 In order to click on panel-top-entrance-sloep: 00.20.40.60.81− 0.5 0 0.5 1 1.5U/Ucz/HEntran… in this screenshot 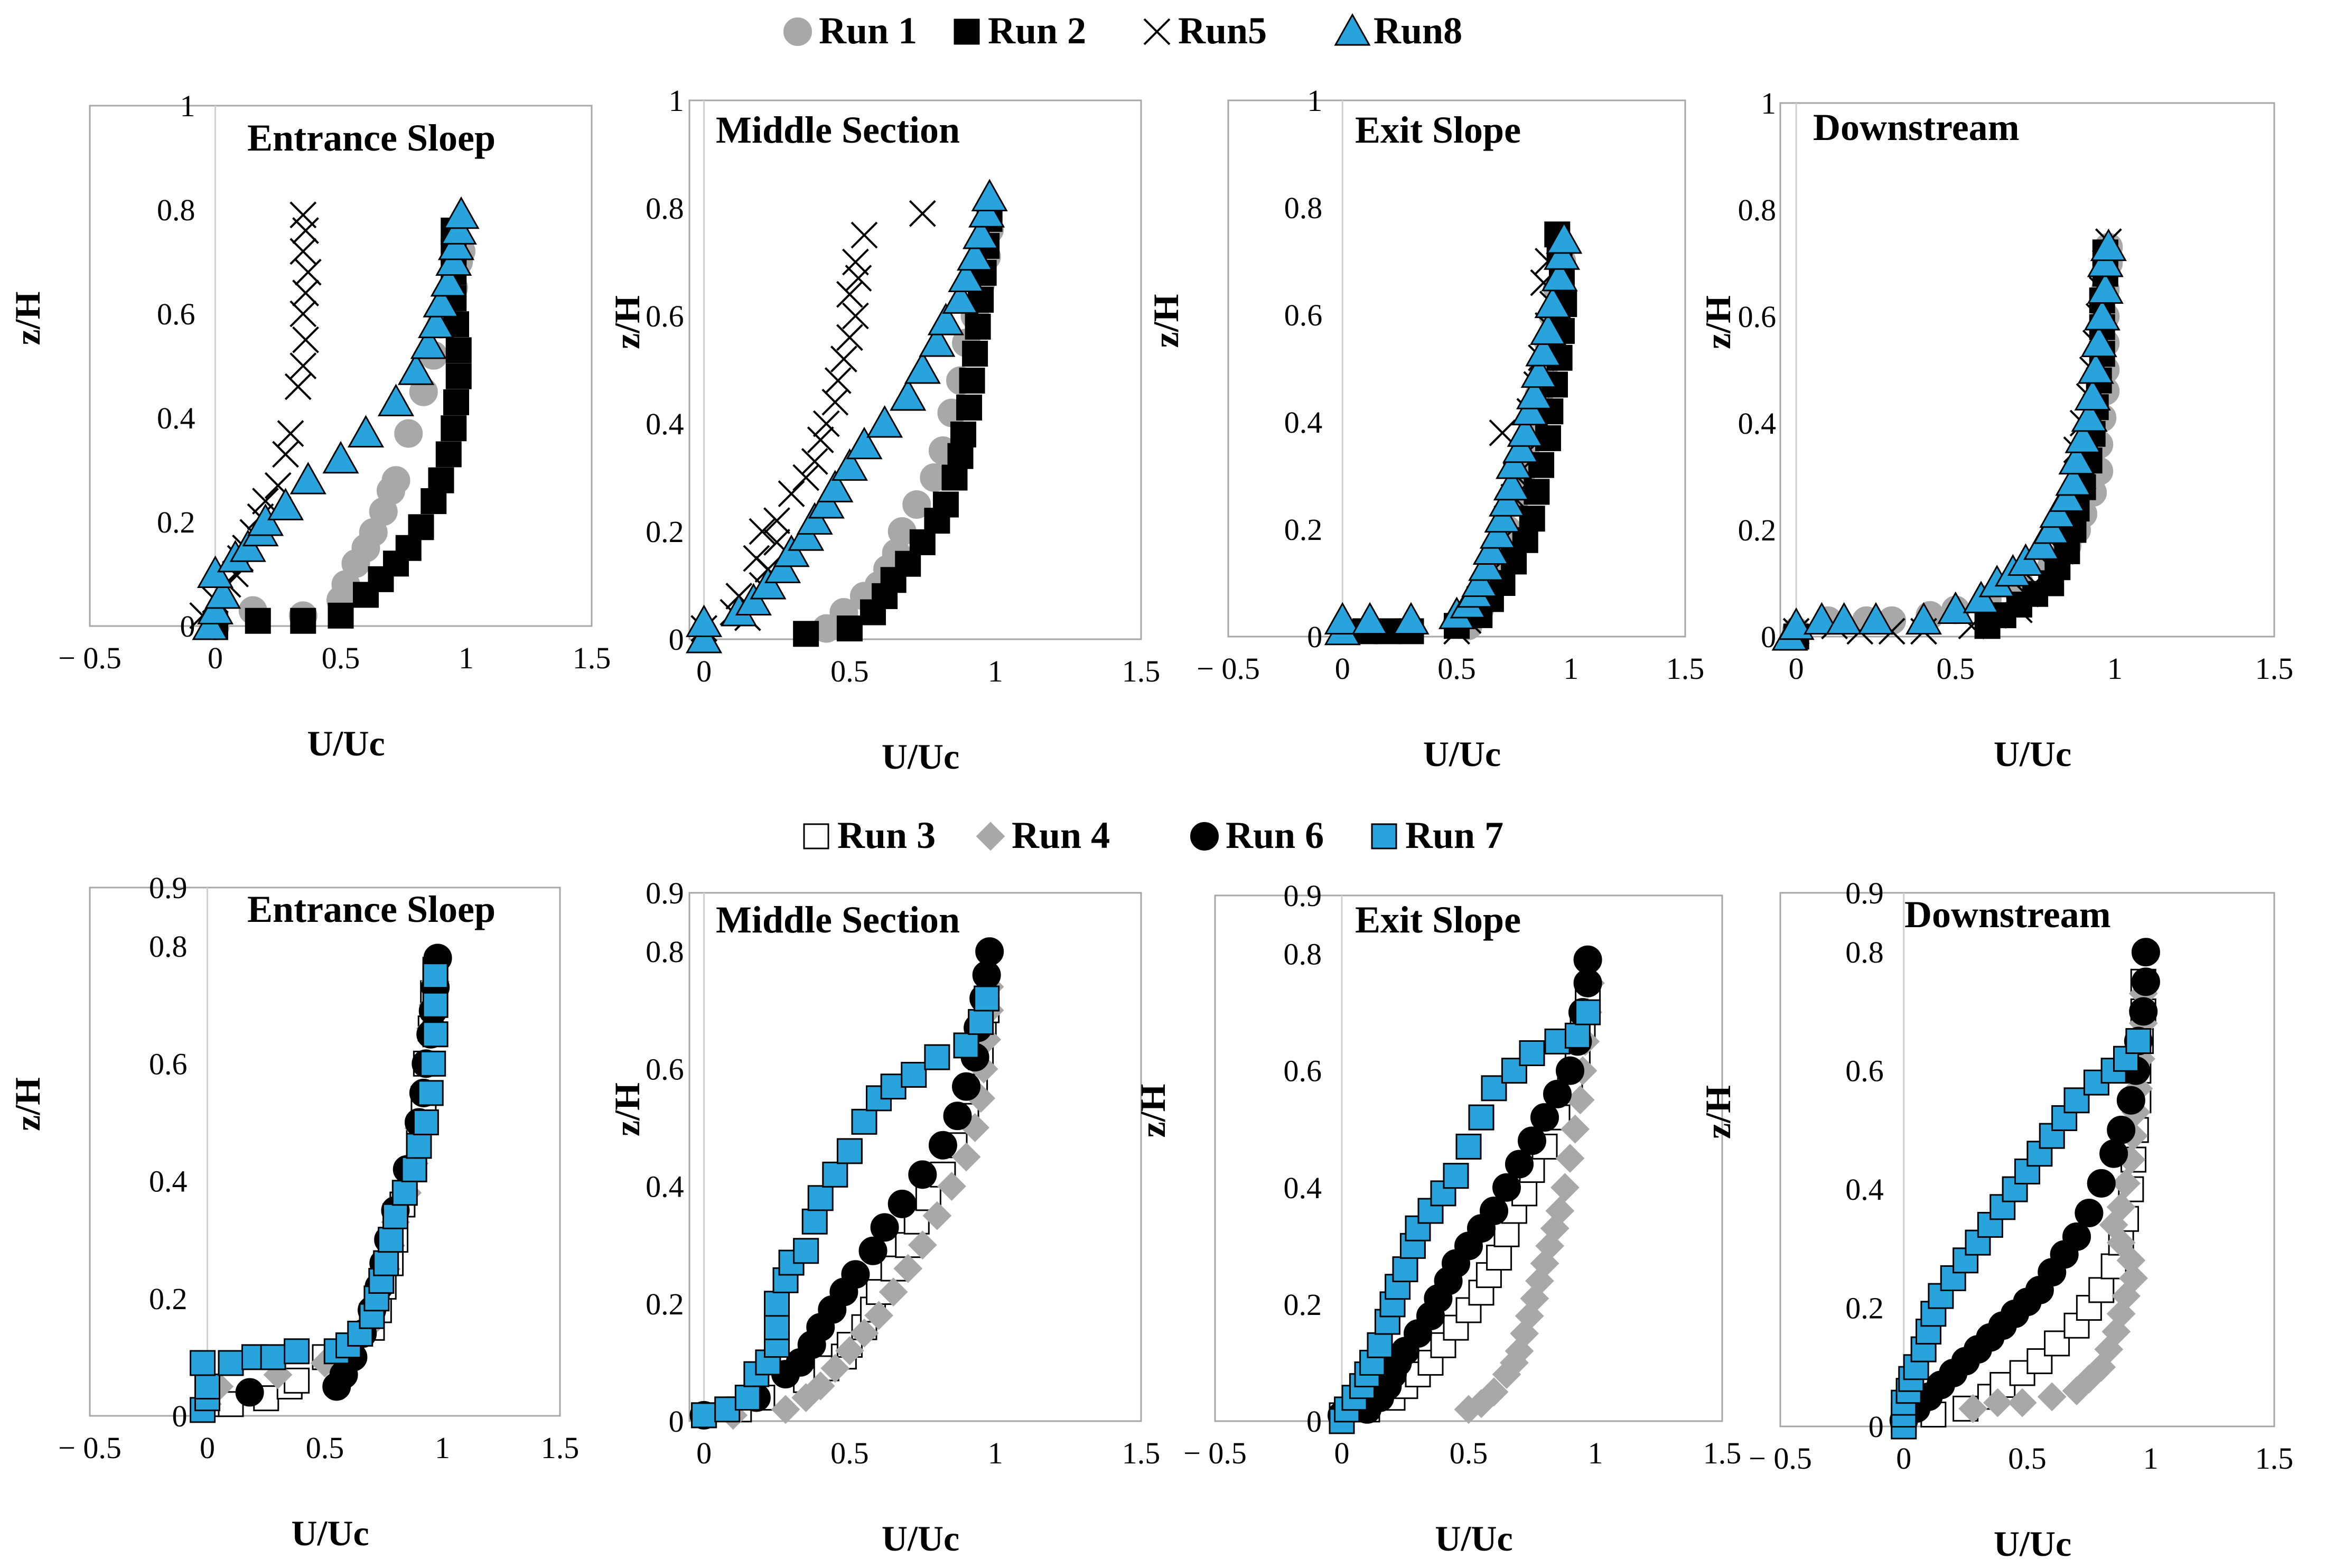, I will do `click(309, 426)`.